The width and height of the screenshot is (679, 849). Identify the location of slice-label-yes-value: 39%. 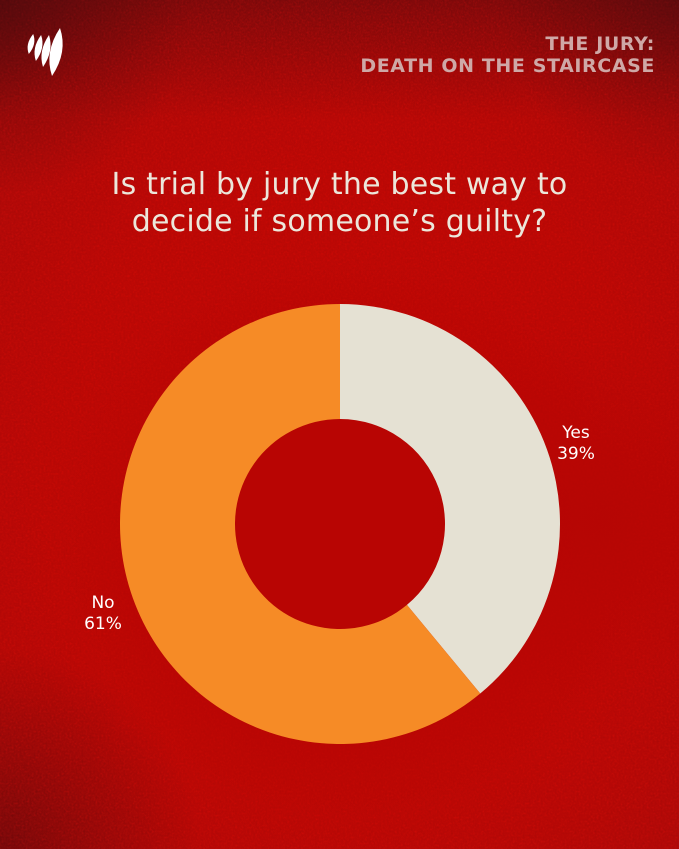
(576, 454).